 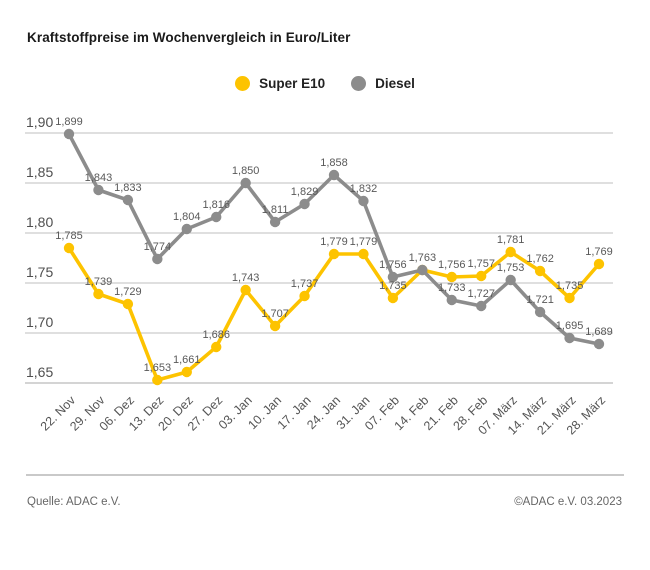 What do you see at coordinates (99, 178) in the screenshot?
I see `data-point-label: 1,843` at bounding box center [99, 178].